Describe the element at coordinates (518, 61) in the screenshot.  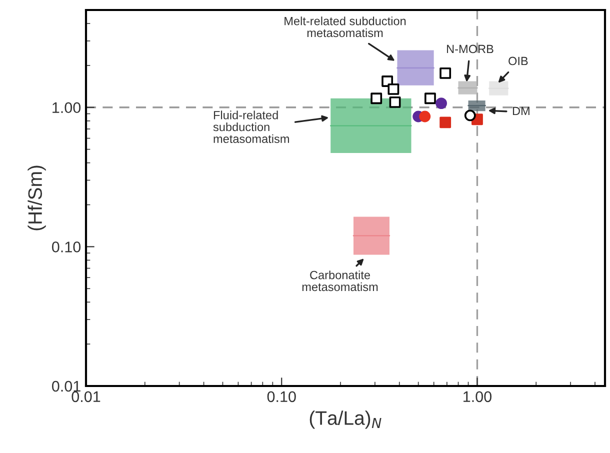
I see `annotation: OIB` at that location.